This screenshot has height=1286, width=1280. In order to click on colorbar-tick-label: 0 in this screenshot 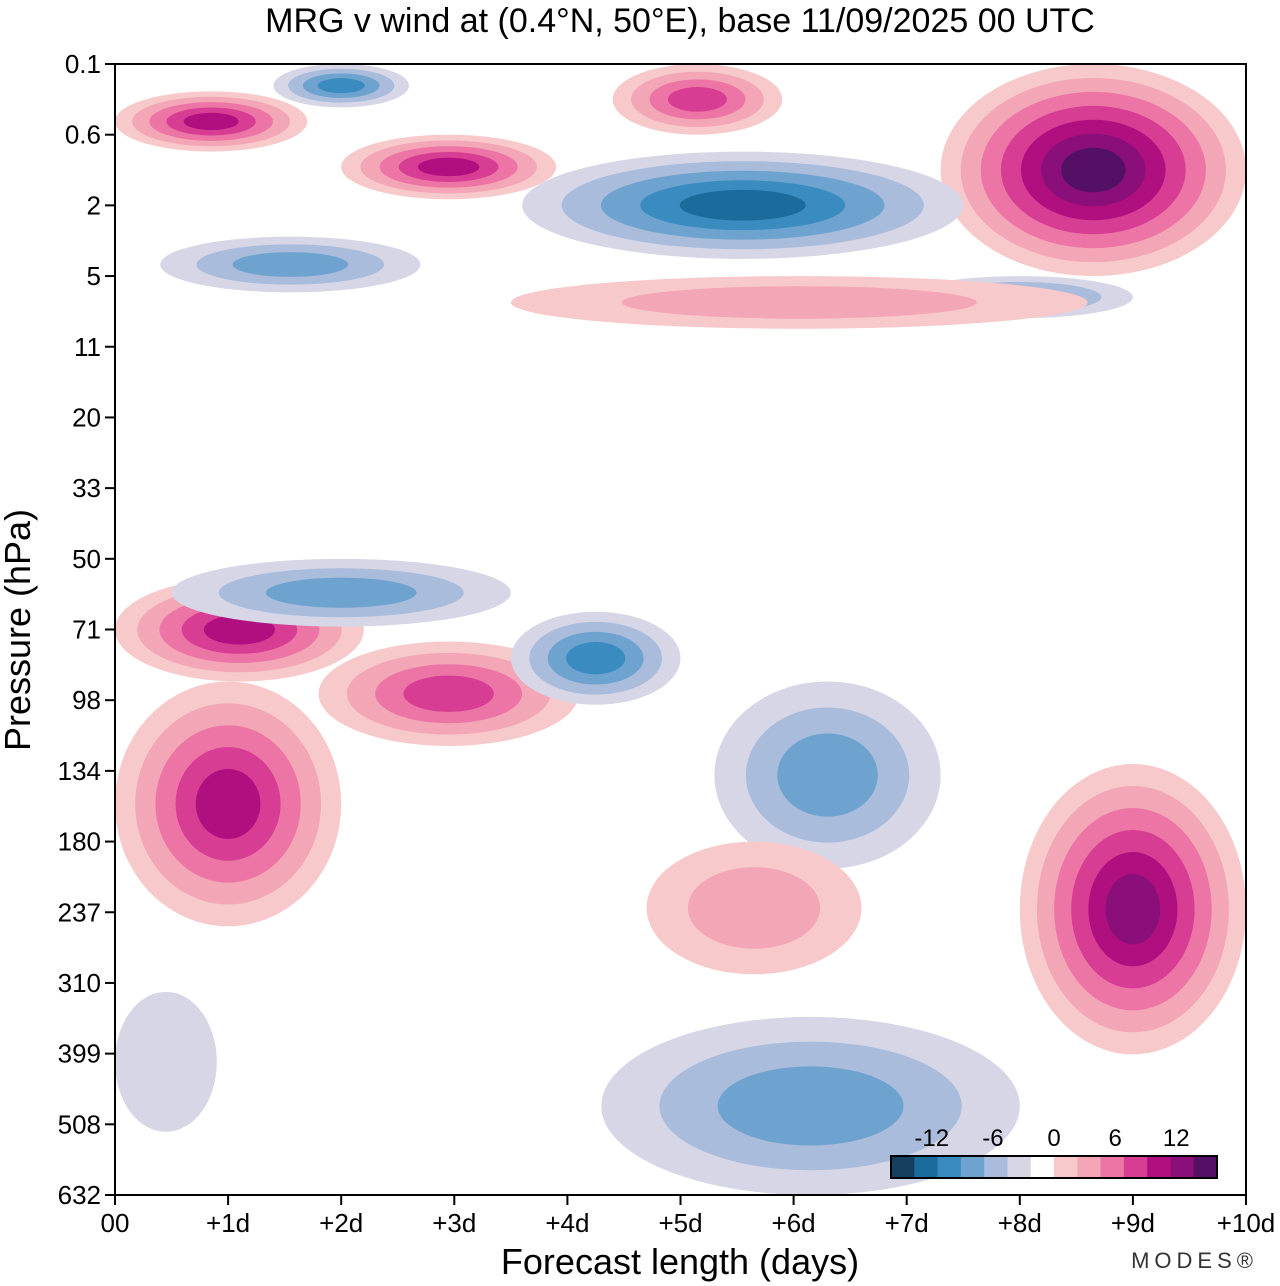, I will do `click(1053, 1138)`.